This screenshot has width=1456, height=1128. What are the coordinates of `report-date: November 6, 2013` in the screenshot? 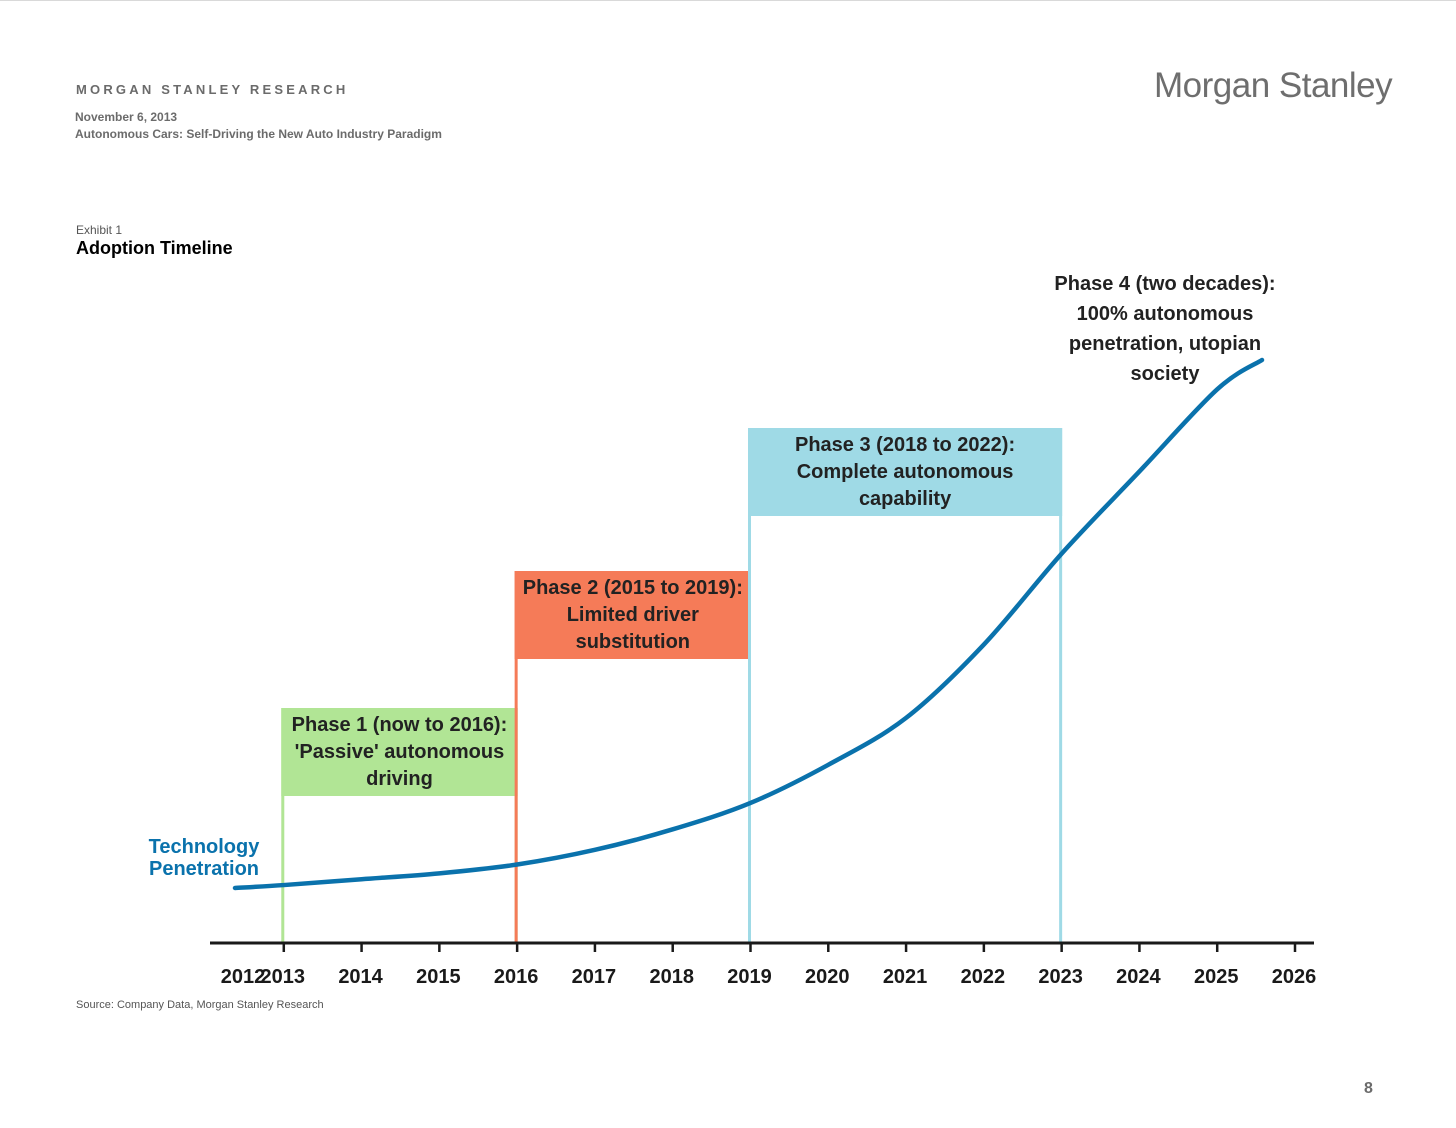 It's located at (126, 117).